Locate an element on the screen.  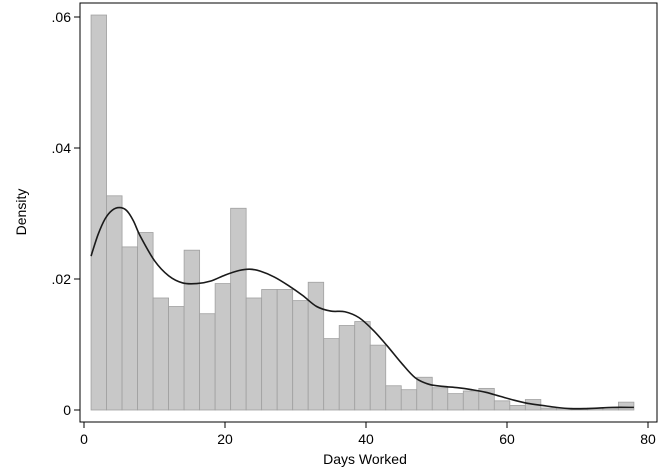
x-axis: 0 20 40 60 80 is located at coordinates (368, 434).